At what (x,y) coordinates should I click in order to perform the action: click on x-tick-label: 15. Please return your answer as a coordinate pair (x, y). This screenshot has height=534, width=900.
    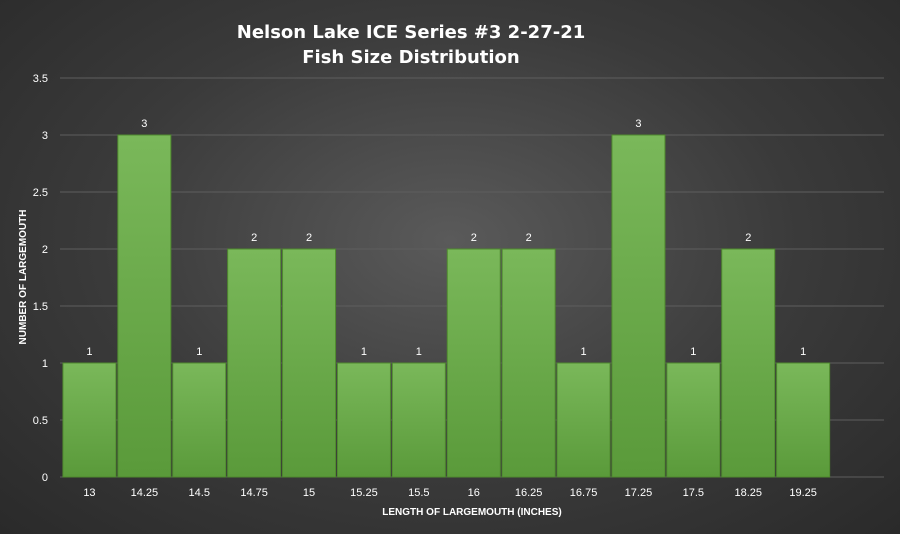
    Looking at the image, I should click on (309, 493).